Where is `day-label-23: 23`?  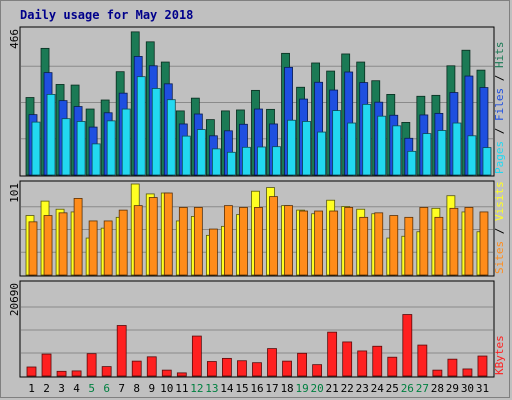 day-label-23: 23 is located at coordinates (362, 388).